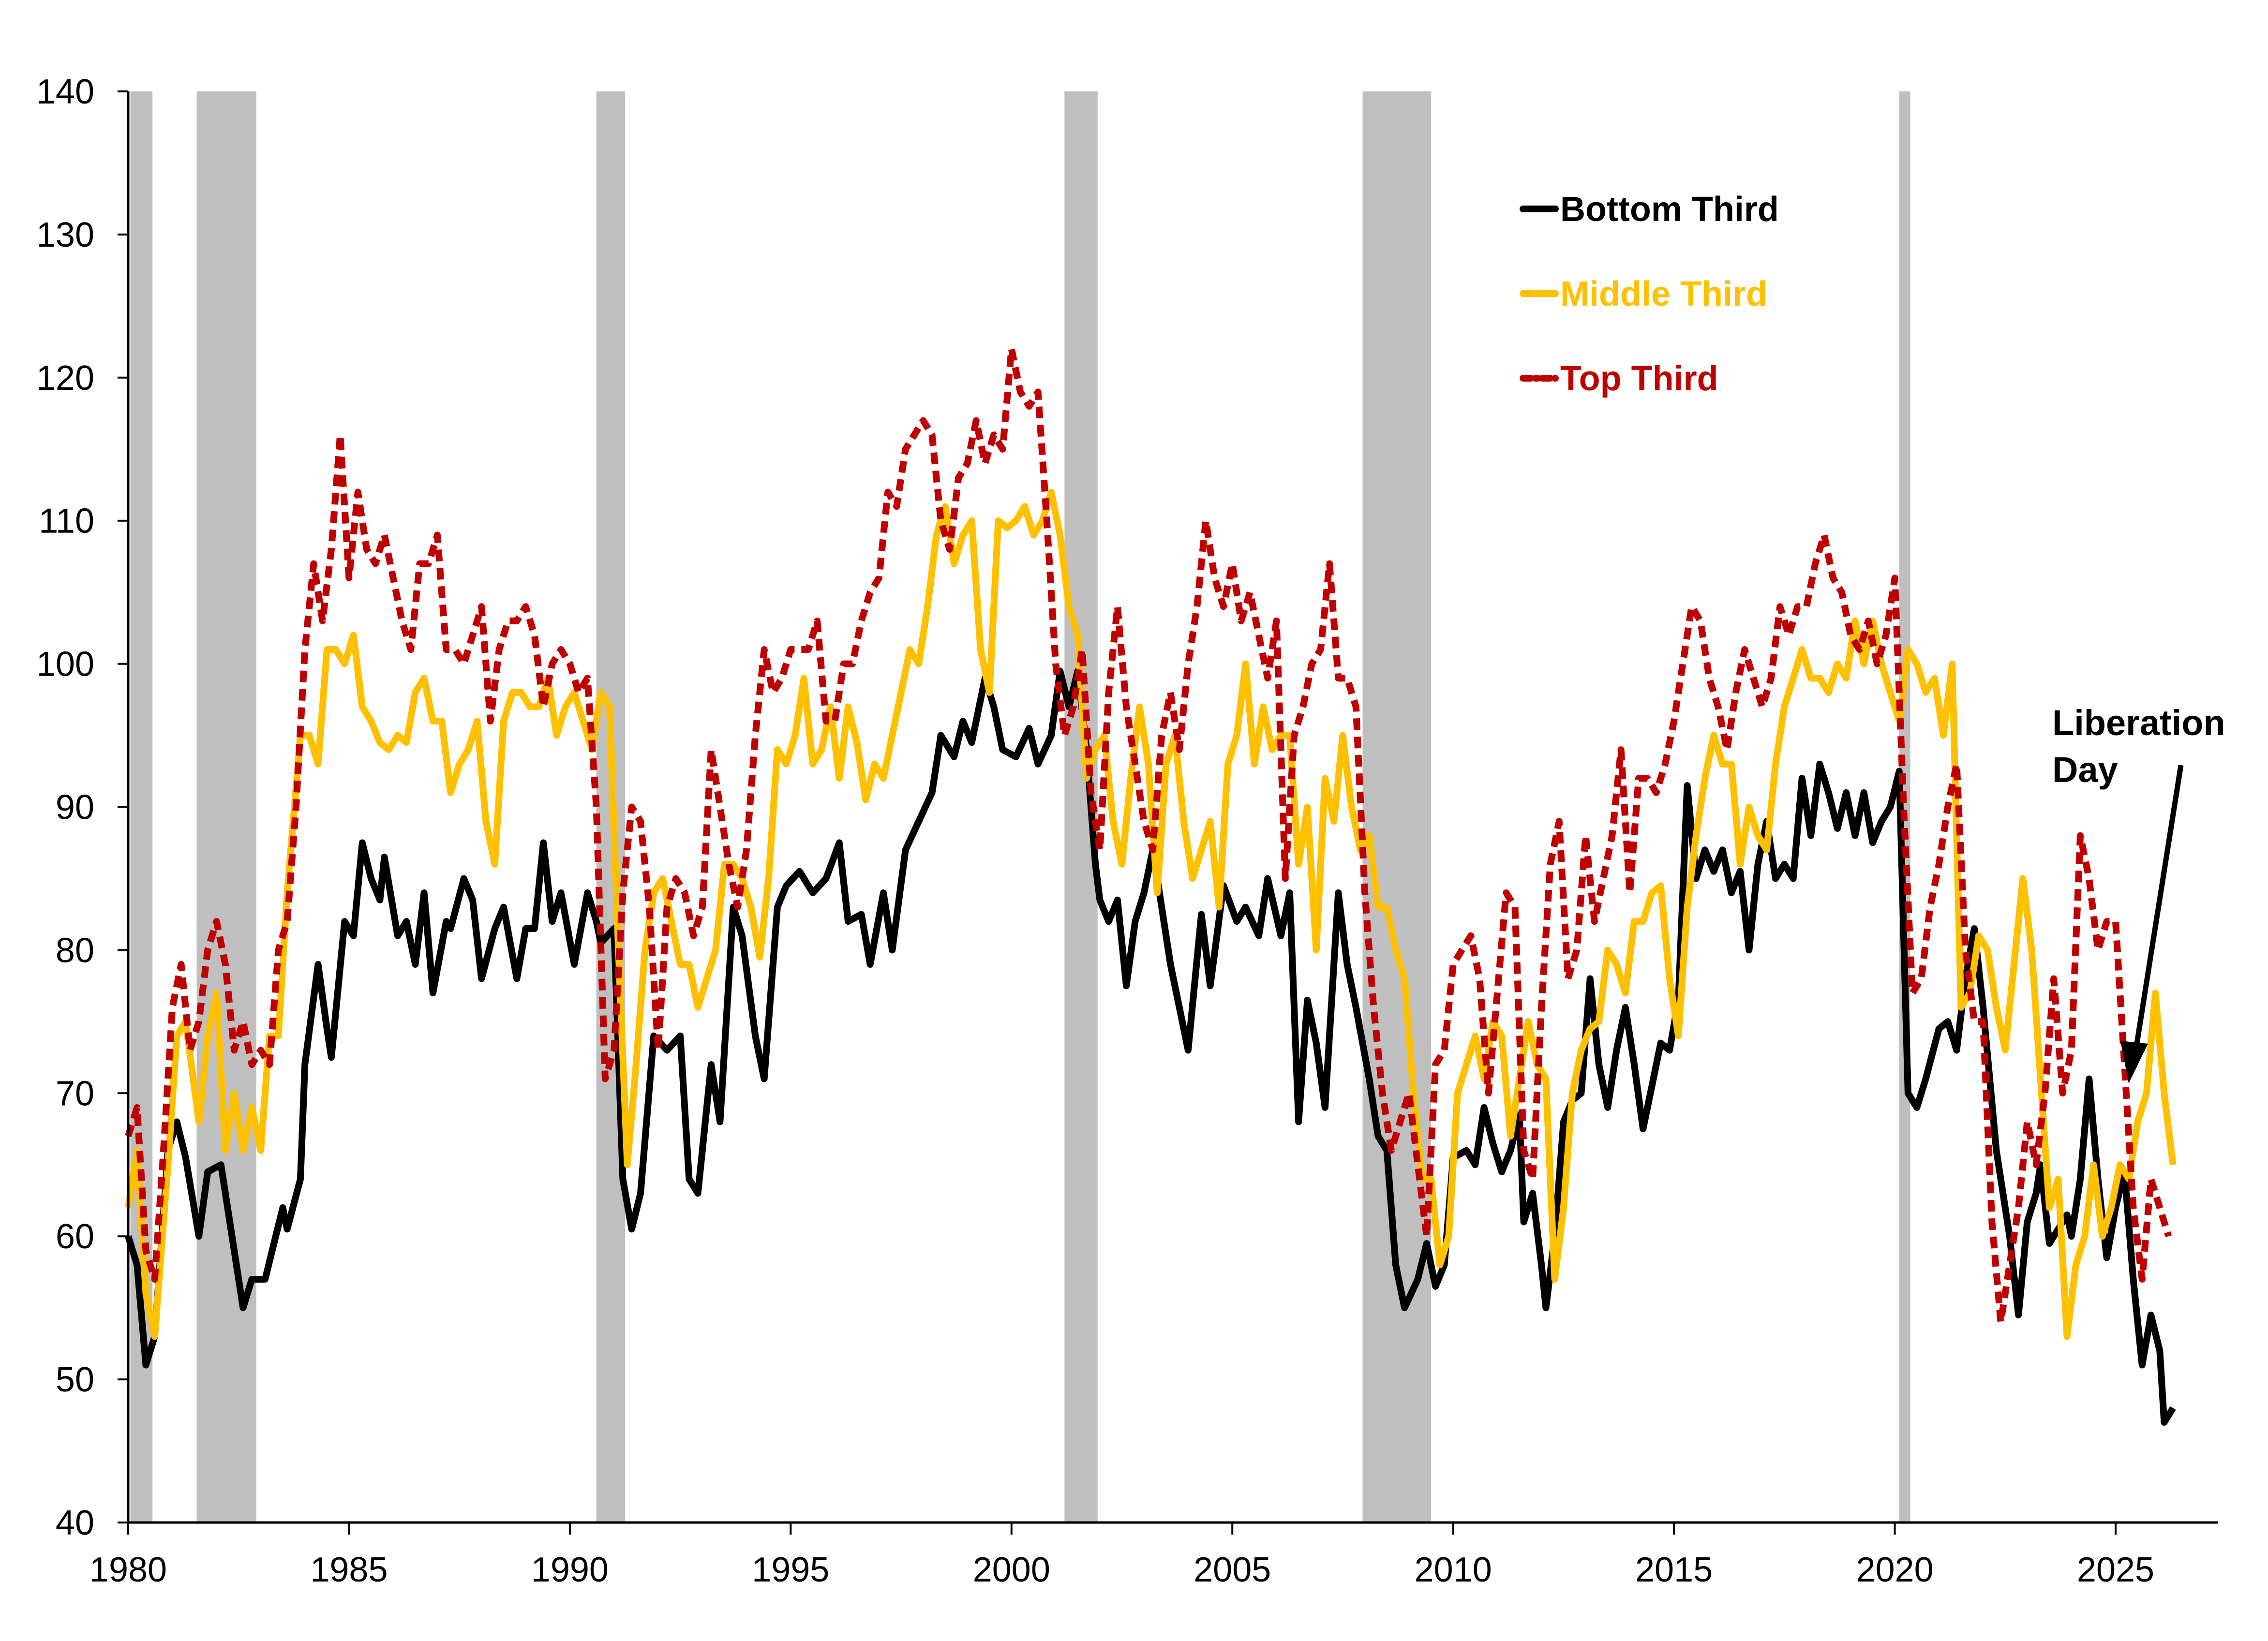 Image resolution: width=2268 pixels, height=1641 pixels. What do you see at coordinates (65, 92) in the screenshot?
I see `y-tick-label: 140` at bounding box center [65, 92].